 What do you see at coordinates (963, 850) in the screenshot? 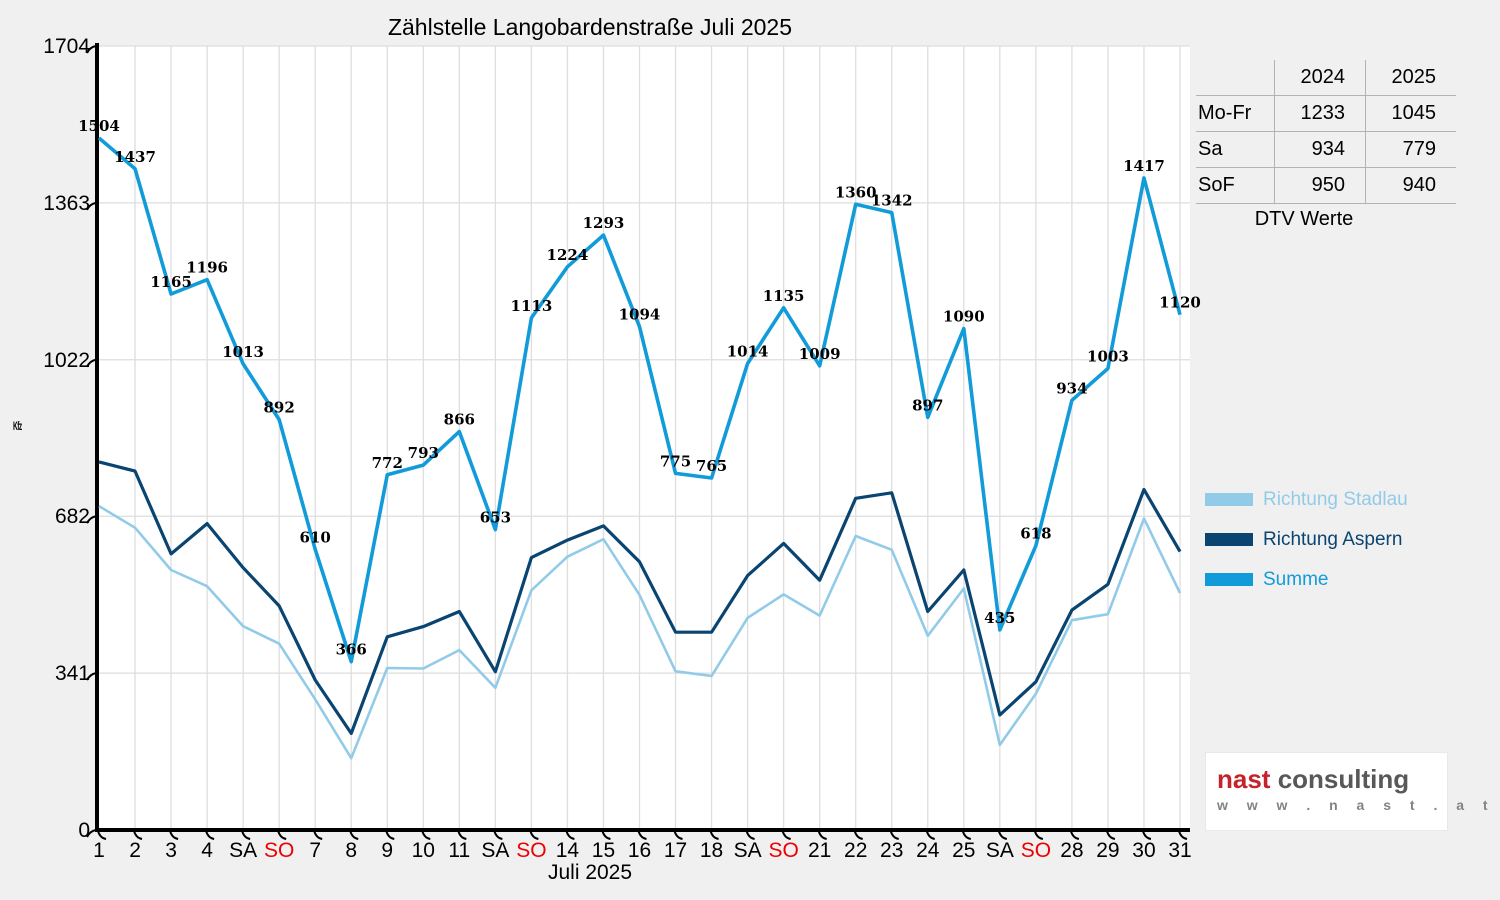
I see `x-day-label: 25` at bounding box center [963, 850].